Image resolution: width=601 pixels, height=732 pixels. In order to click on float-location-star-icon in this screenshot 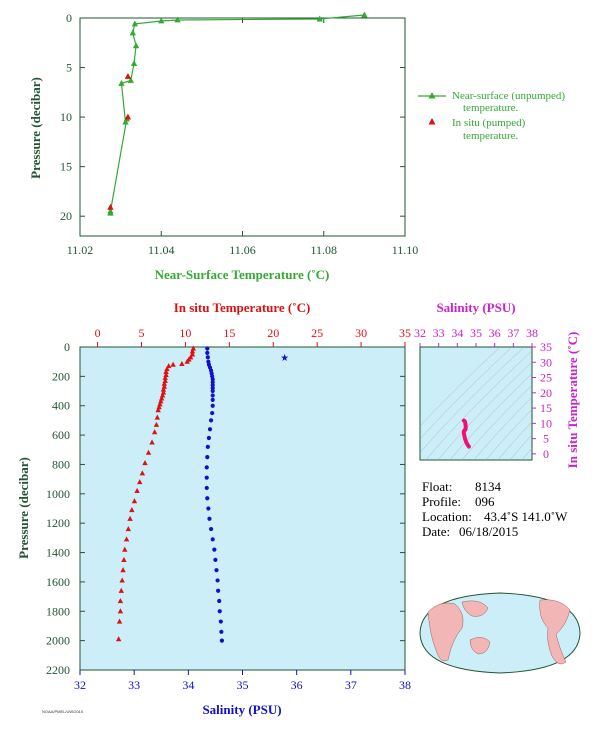, I will do `click(284, 357)`.